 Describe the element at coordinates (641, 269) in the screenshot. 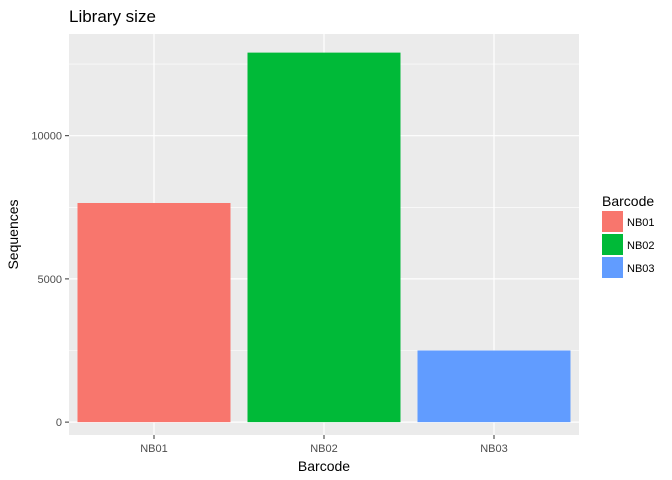

I see `legend-label: NB03` at that location.